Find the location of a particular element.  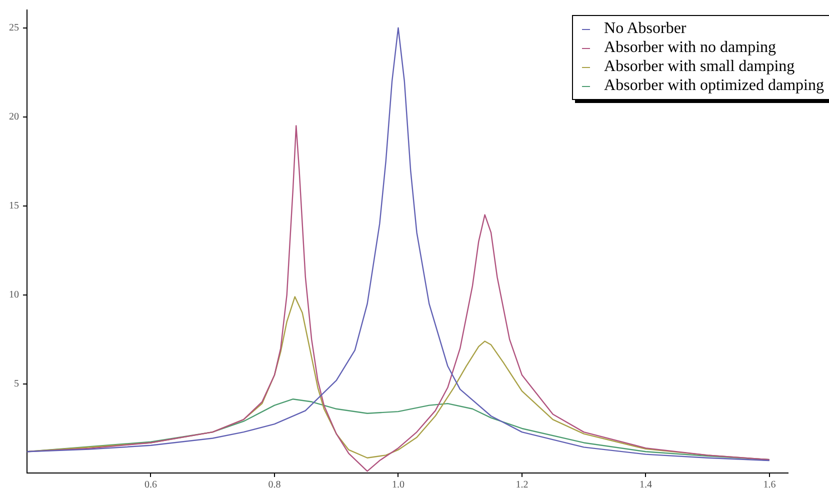

legend-label: No Absorber is located at coordinates (645, 28).